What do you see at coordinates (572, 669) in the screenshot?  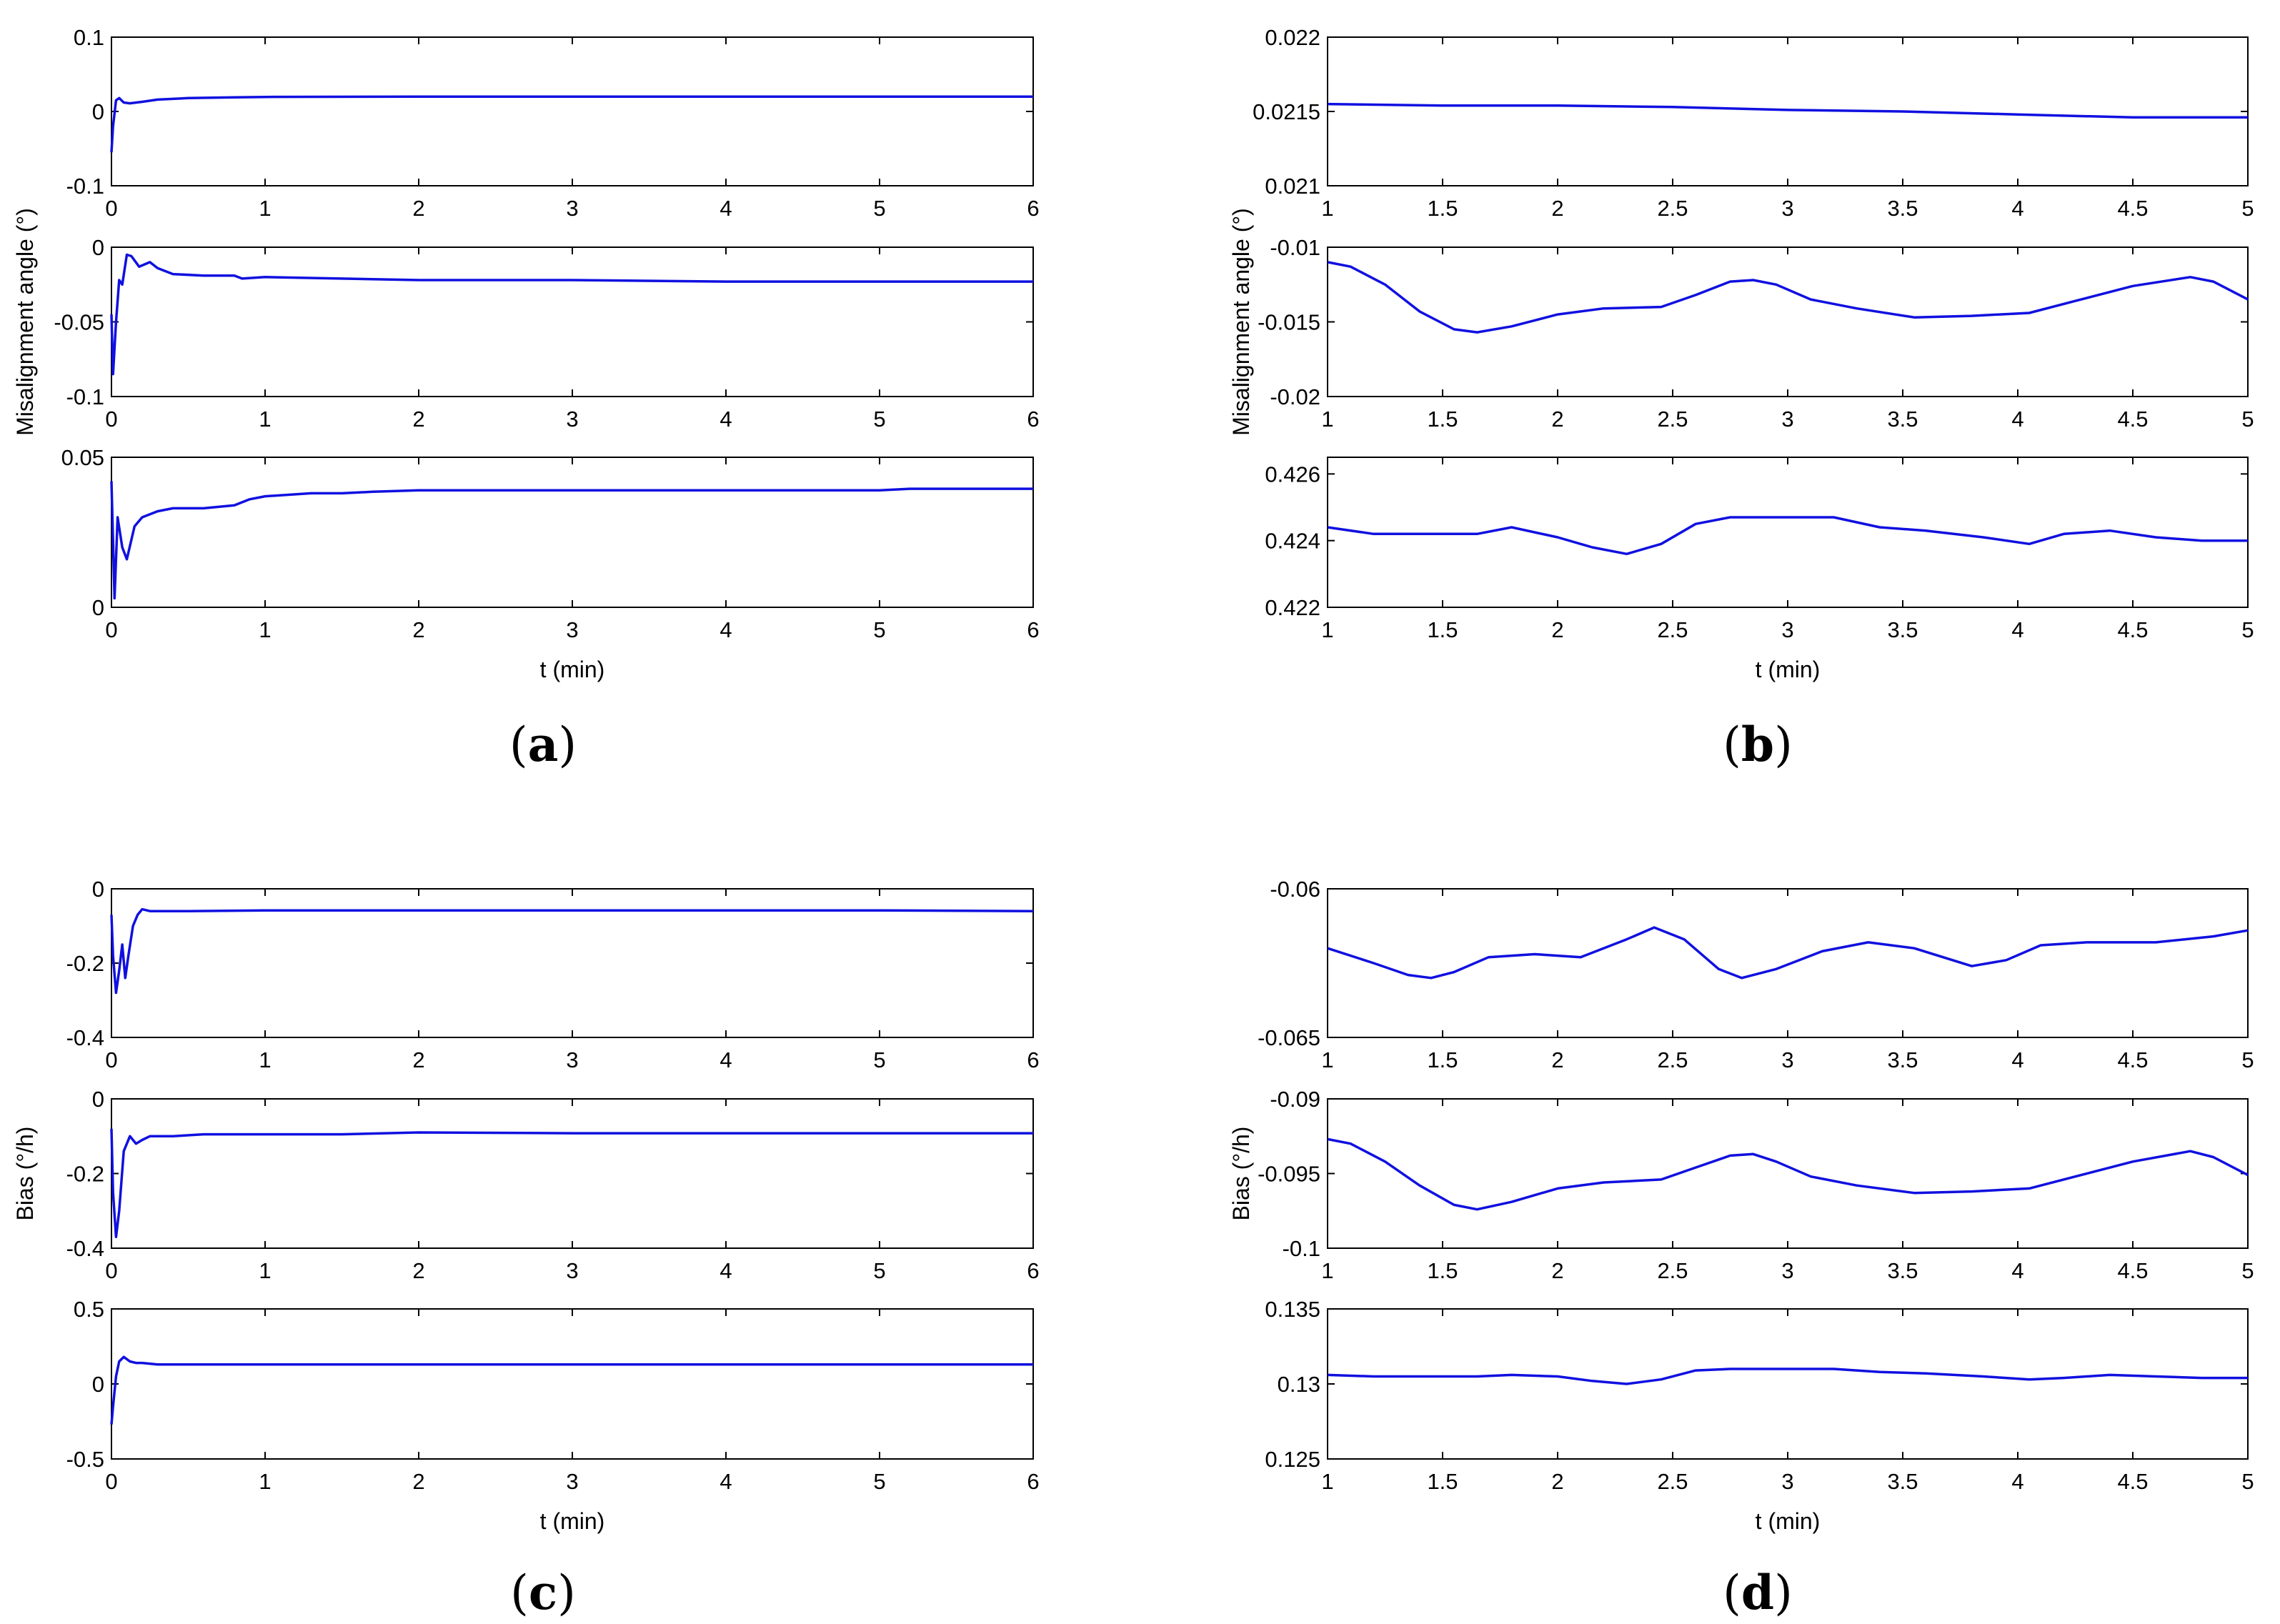 I see `x-axis-label: t (min)` at bounding box center [572, 669].